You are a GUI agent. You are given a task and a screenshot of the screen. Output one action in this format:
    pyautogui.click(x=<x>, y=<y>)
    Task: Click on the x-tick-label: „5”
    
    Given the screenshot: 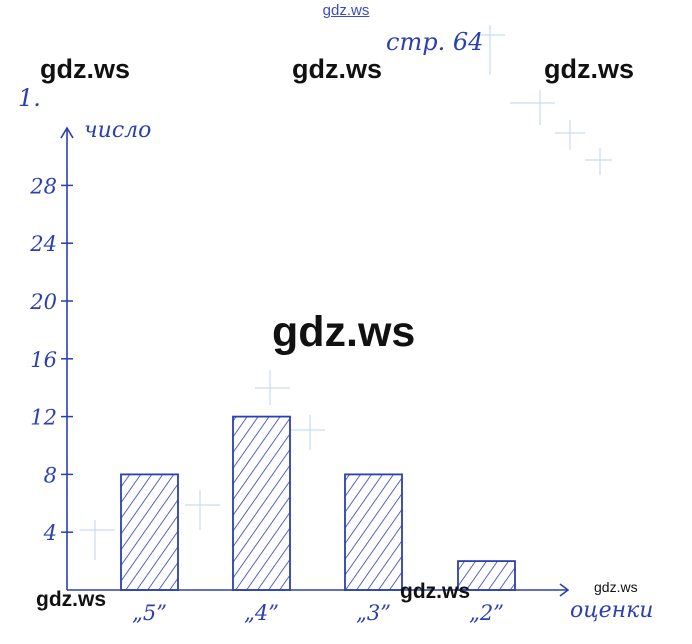 What is the action you would take?
    pyautogui.click(x=149, y=613)
    